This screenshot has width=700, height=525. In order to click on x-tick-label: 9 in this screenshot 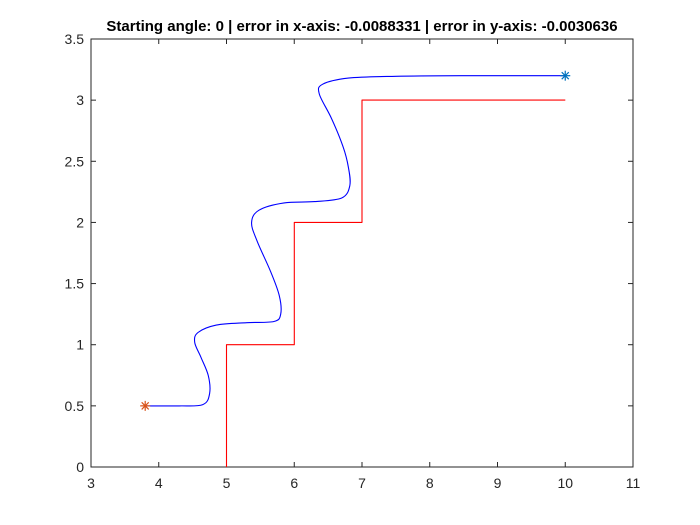, I will do `click(498, 483)`.